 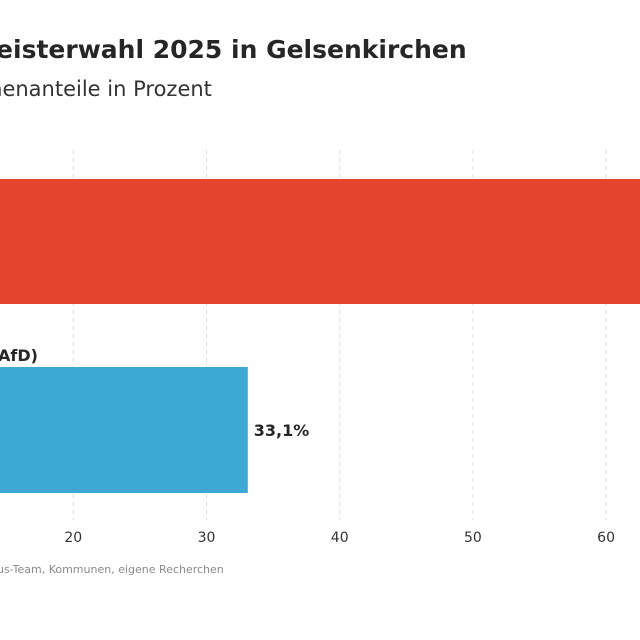 What do you see at coordinates (112, 569) in the screenshot?
I see `source-note: nus-Team, Kommunen, eigene Recherchen` at bounding box center [112, 569].